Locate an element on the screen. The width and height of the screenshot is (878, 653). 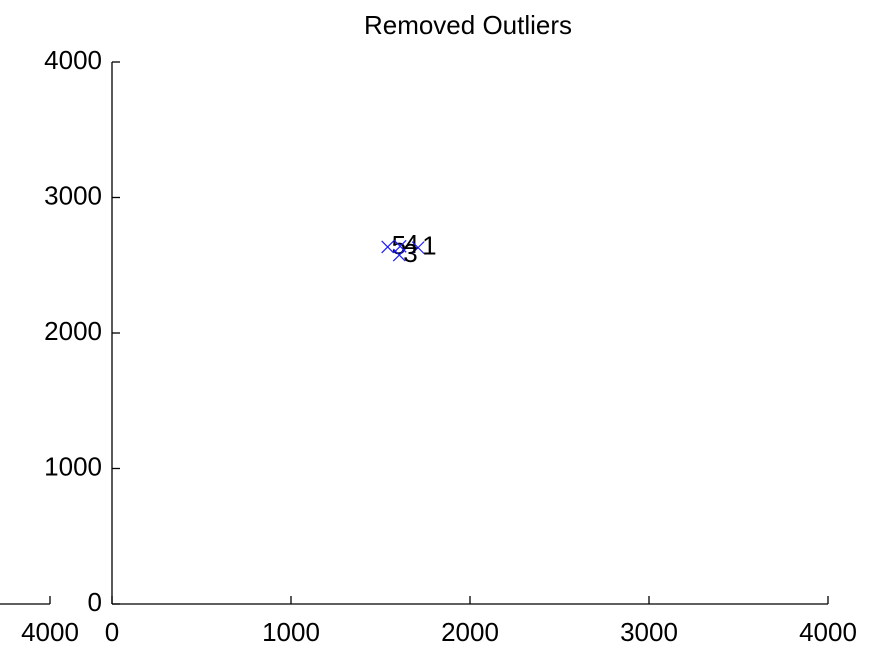
point-label: 4 is located at coordinates (411, 244).